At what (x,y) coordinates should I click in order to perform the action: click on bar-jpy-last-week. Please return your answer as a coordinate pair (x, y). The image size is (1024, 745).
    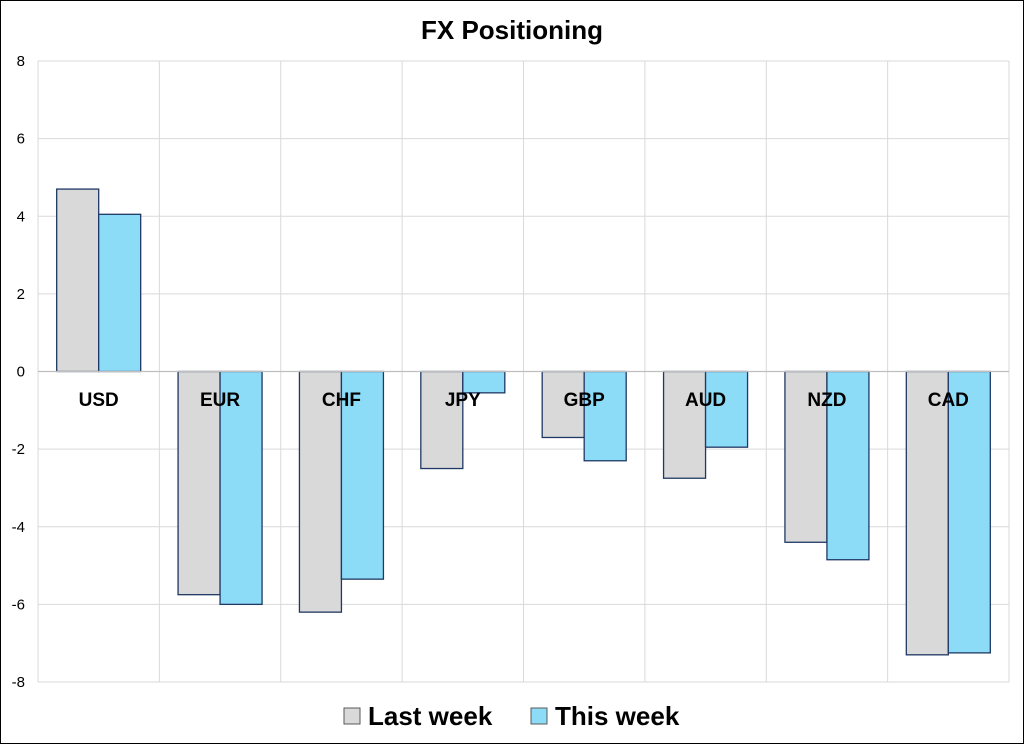
    Looking at the image, I should click on (442, 420).